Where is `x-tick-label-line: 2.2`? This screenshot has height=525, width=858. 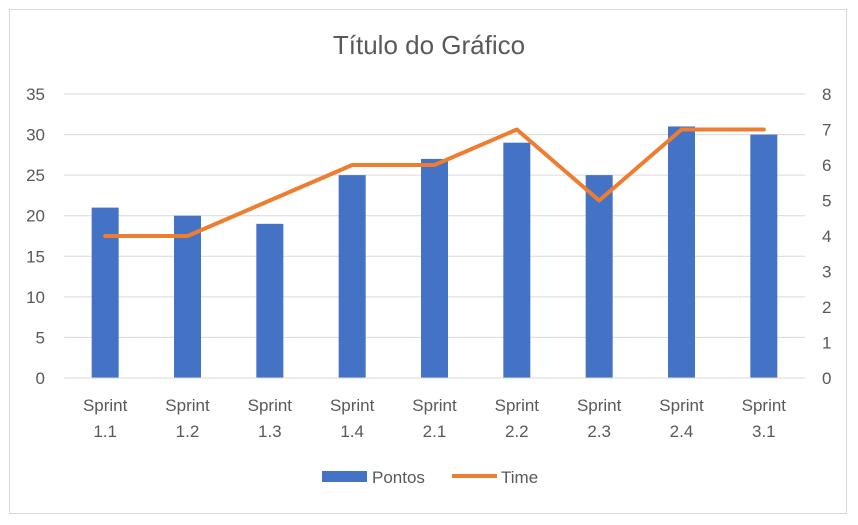 x-tick-label-line: 2.2 is located at coordinates (517, 431).